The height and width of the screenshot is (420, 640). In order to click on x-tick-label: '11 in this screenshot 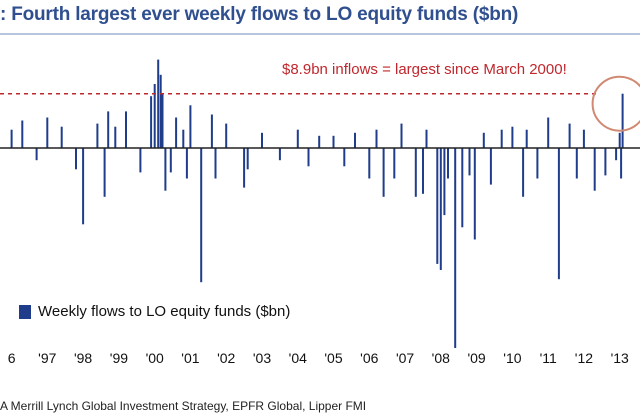, I will do `click(548, 358)`.